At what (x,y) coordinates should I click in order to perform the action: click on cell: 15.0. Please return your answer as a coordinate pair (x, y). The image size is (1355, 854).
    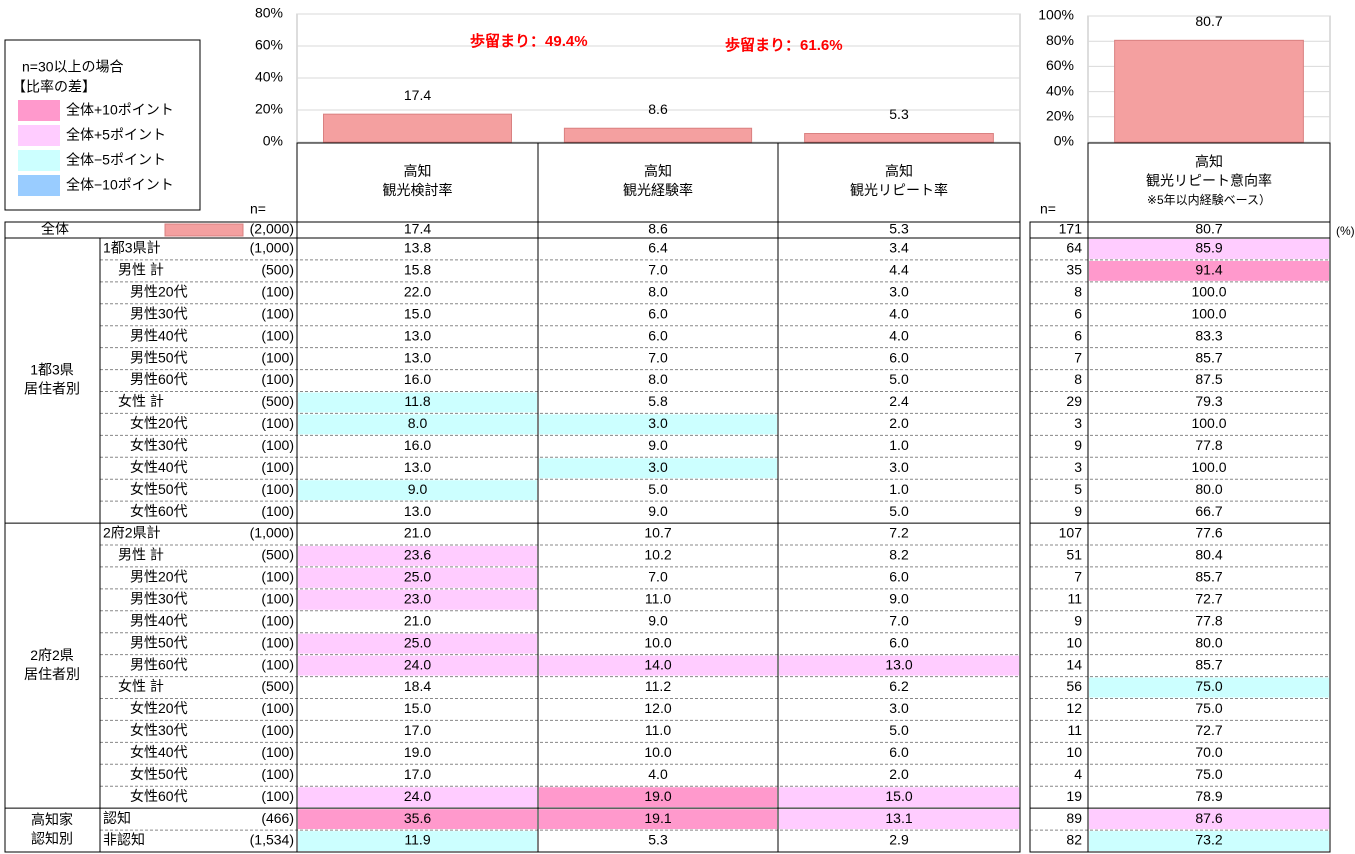
    Looking at the image, I should click on (898, 796).